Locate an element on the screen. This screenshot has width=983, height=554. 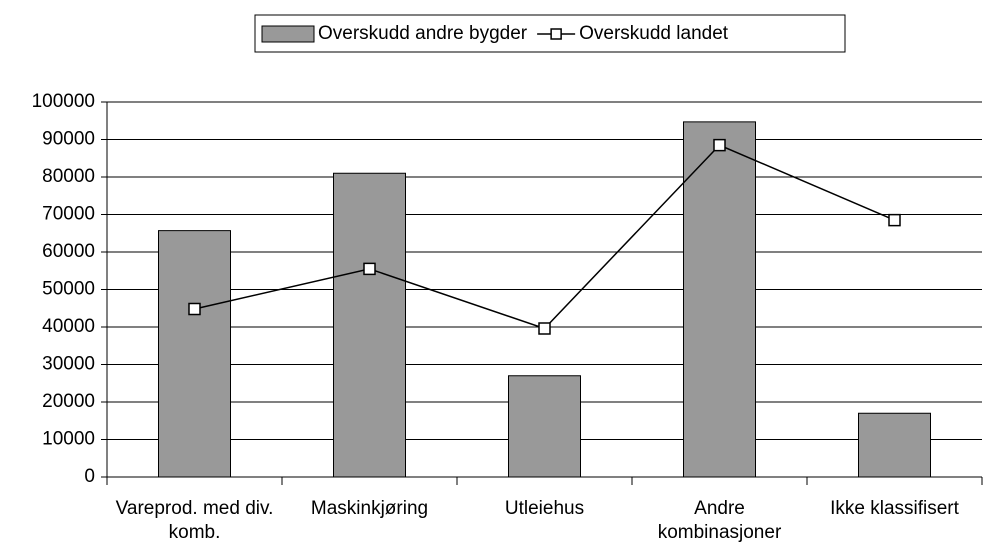
y-tick-label: 20000 is located at coordinates (68, 401).